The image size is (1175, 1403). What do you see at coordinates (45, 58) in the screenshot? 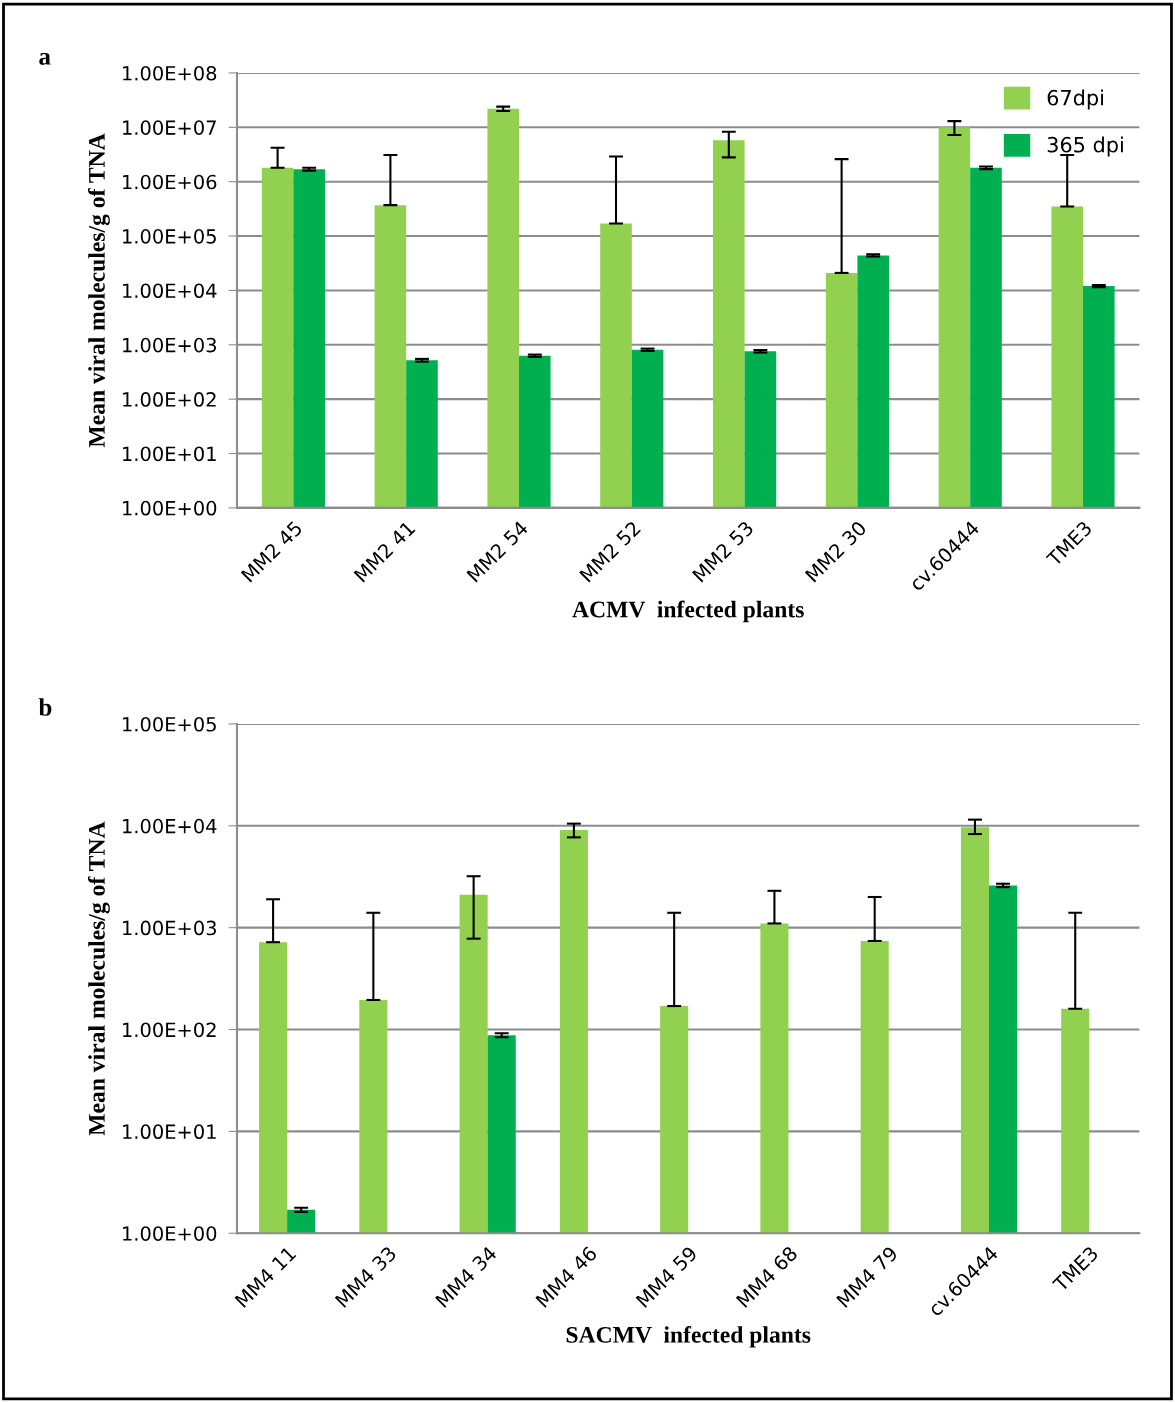
I see `chart-title: a` at bounding box center [45, 58].